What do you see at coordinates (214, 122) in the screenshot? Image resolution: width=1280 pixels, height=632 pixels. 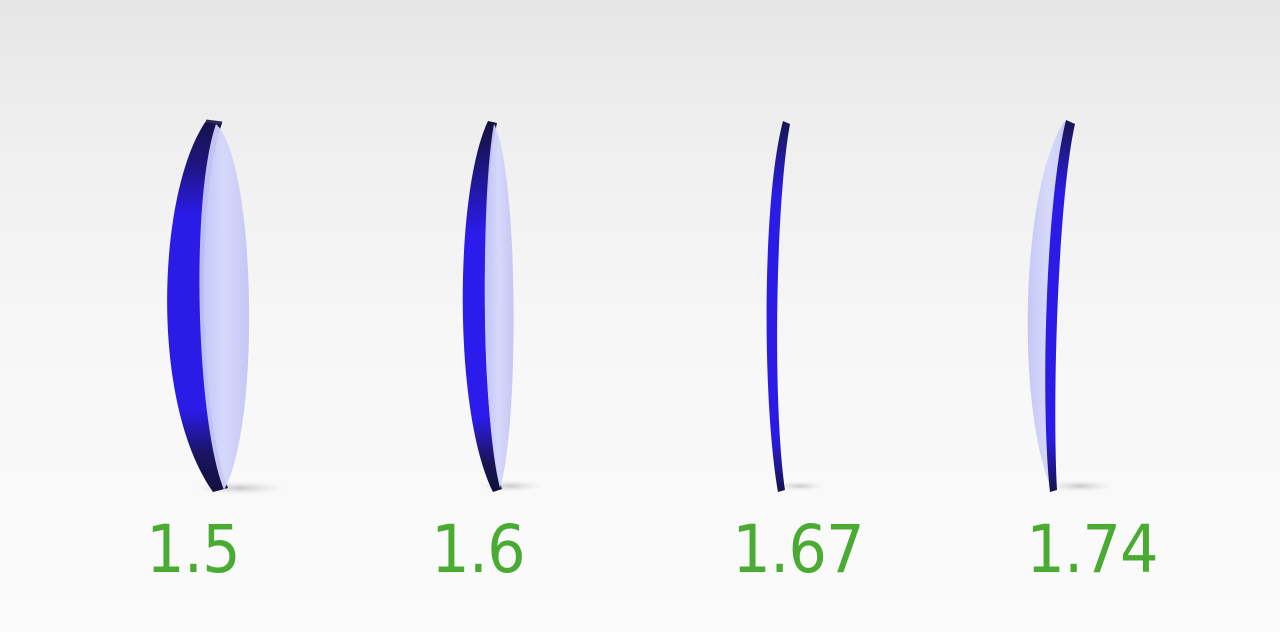 I see `lens-rim` at bounding box center [214, 122].